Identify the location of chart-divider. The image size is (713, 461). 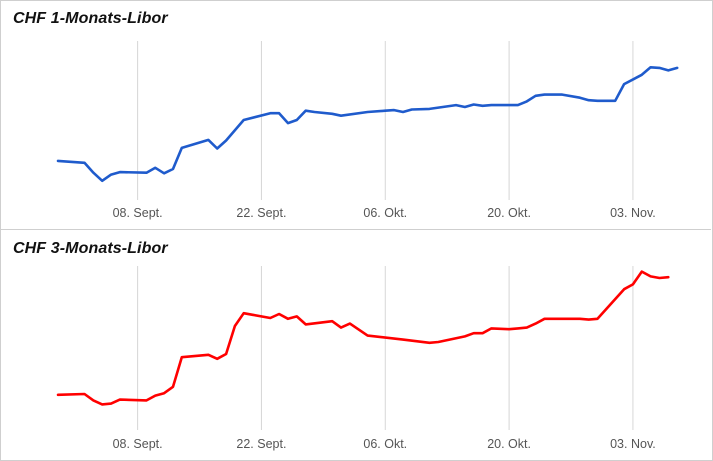
(355, 229).